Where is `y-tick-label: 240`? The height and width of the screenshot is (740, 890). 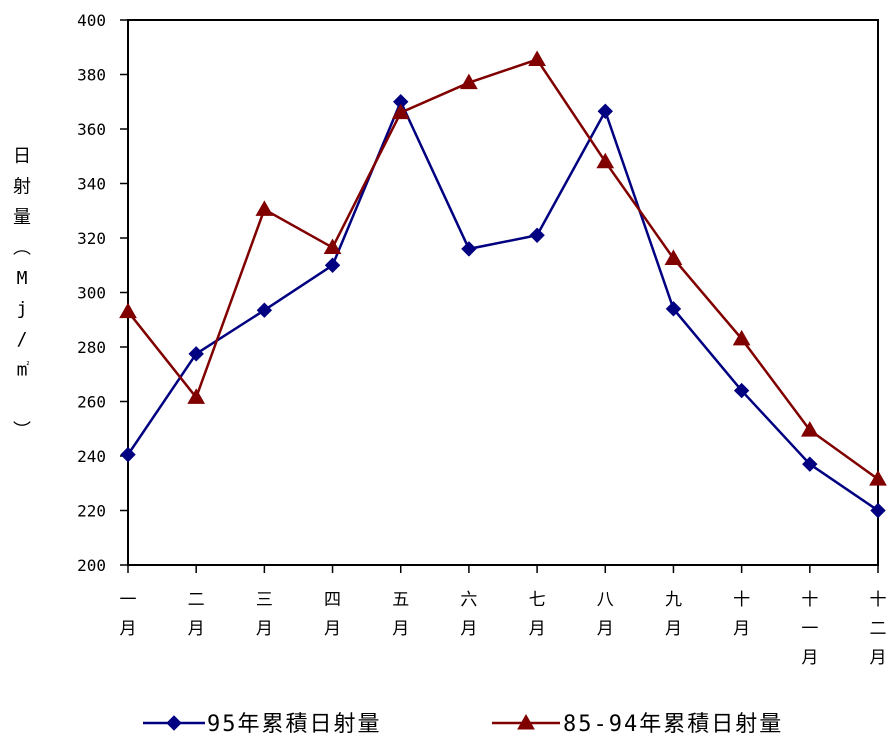
y-tick-label: 240 is located at coordinates (91, 456).